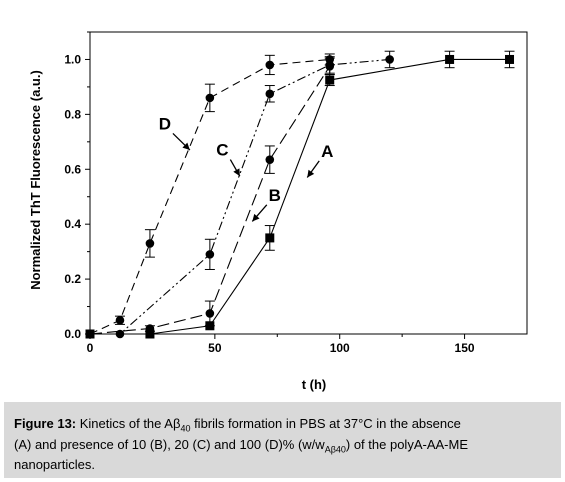  I want to click on caption-sub-1: 40, so click(185, 428).